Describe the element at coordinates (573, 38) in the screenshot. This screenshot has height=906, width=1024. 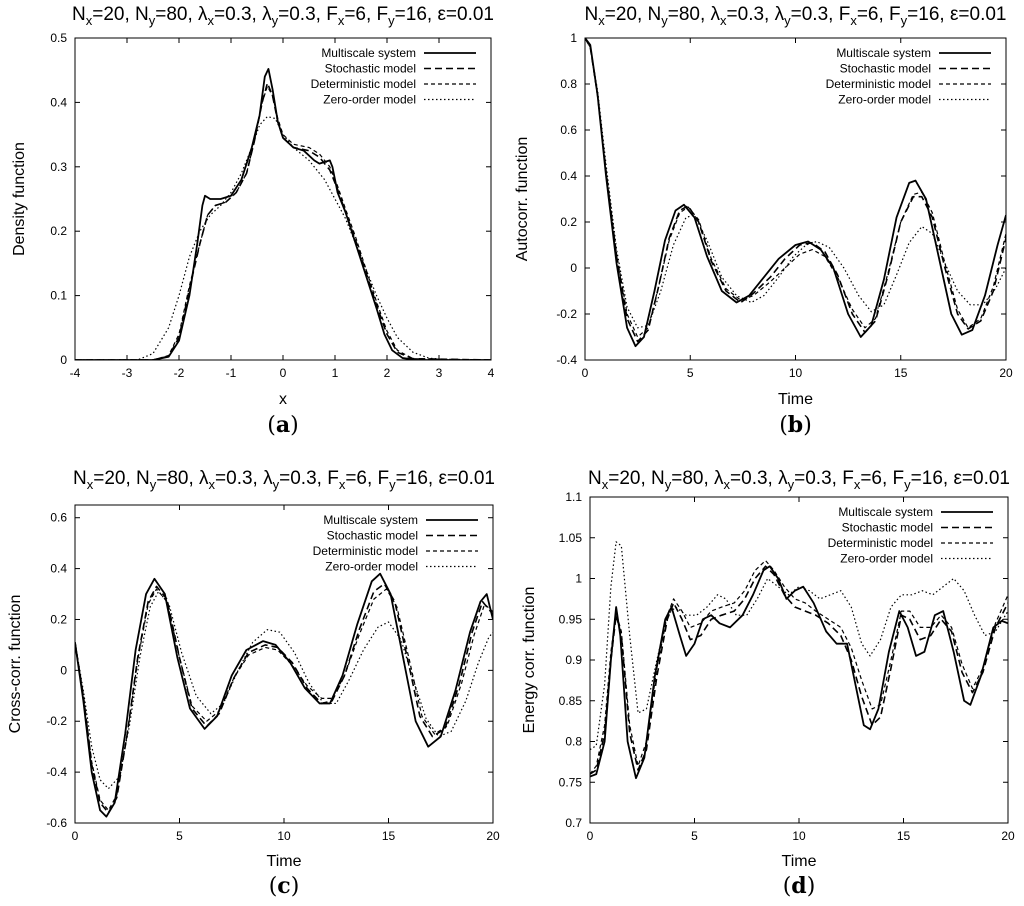
I see `y-tick-label: 1` at that location.